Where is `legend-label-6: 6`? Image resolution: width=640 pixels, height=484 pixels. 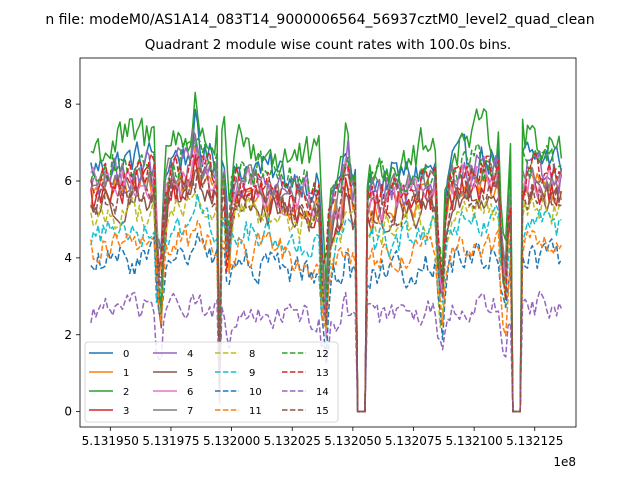 legend-label-6: 6 is located at coordinates (190, 392).